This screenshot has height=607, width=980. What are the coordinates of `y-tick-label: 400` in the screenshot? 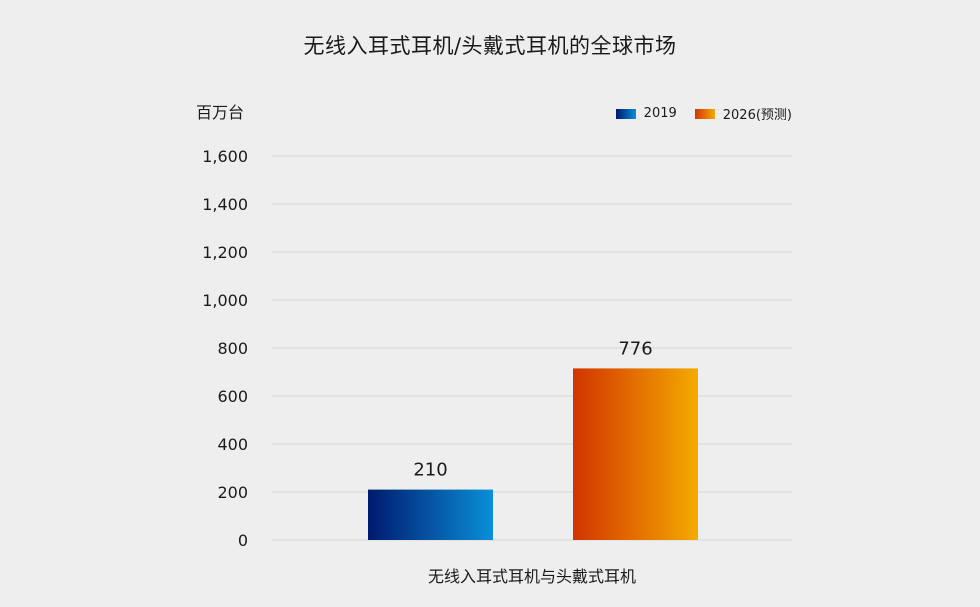 It's located at (232, 444).